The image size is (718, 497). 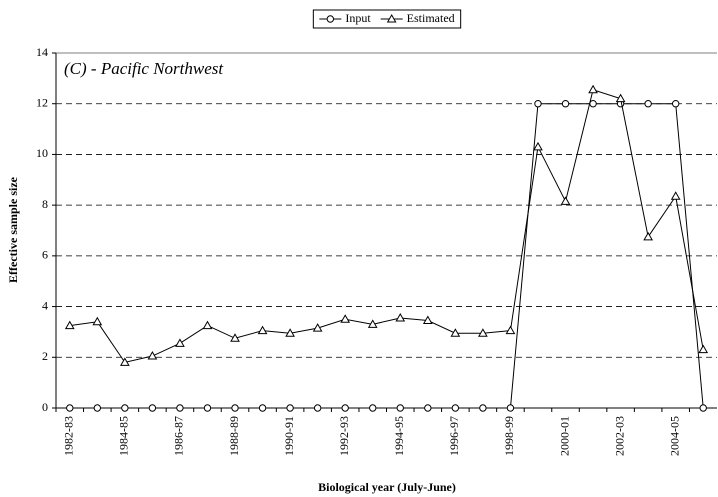 I want to click on y-tick-label: 14, so click(x=42, y=52).